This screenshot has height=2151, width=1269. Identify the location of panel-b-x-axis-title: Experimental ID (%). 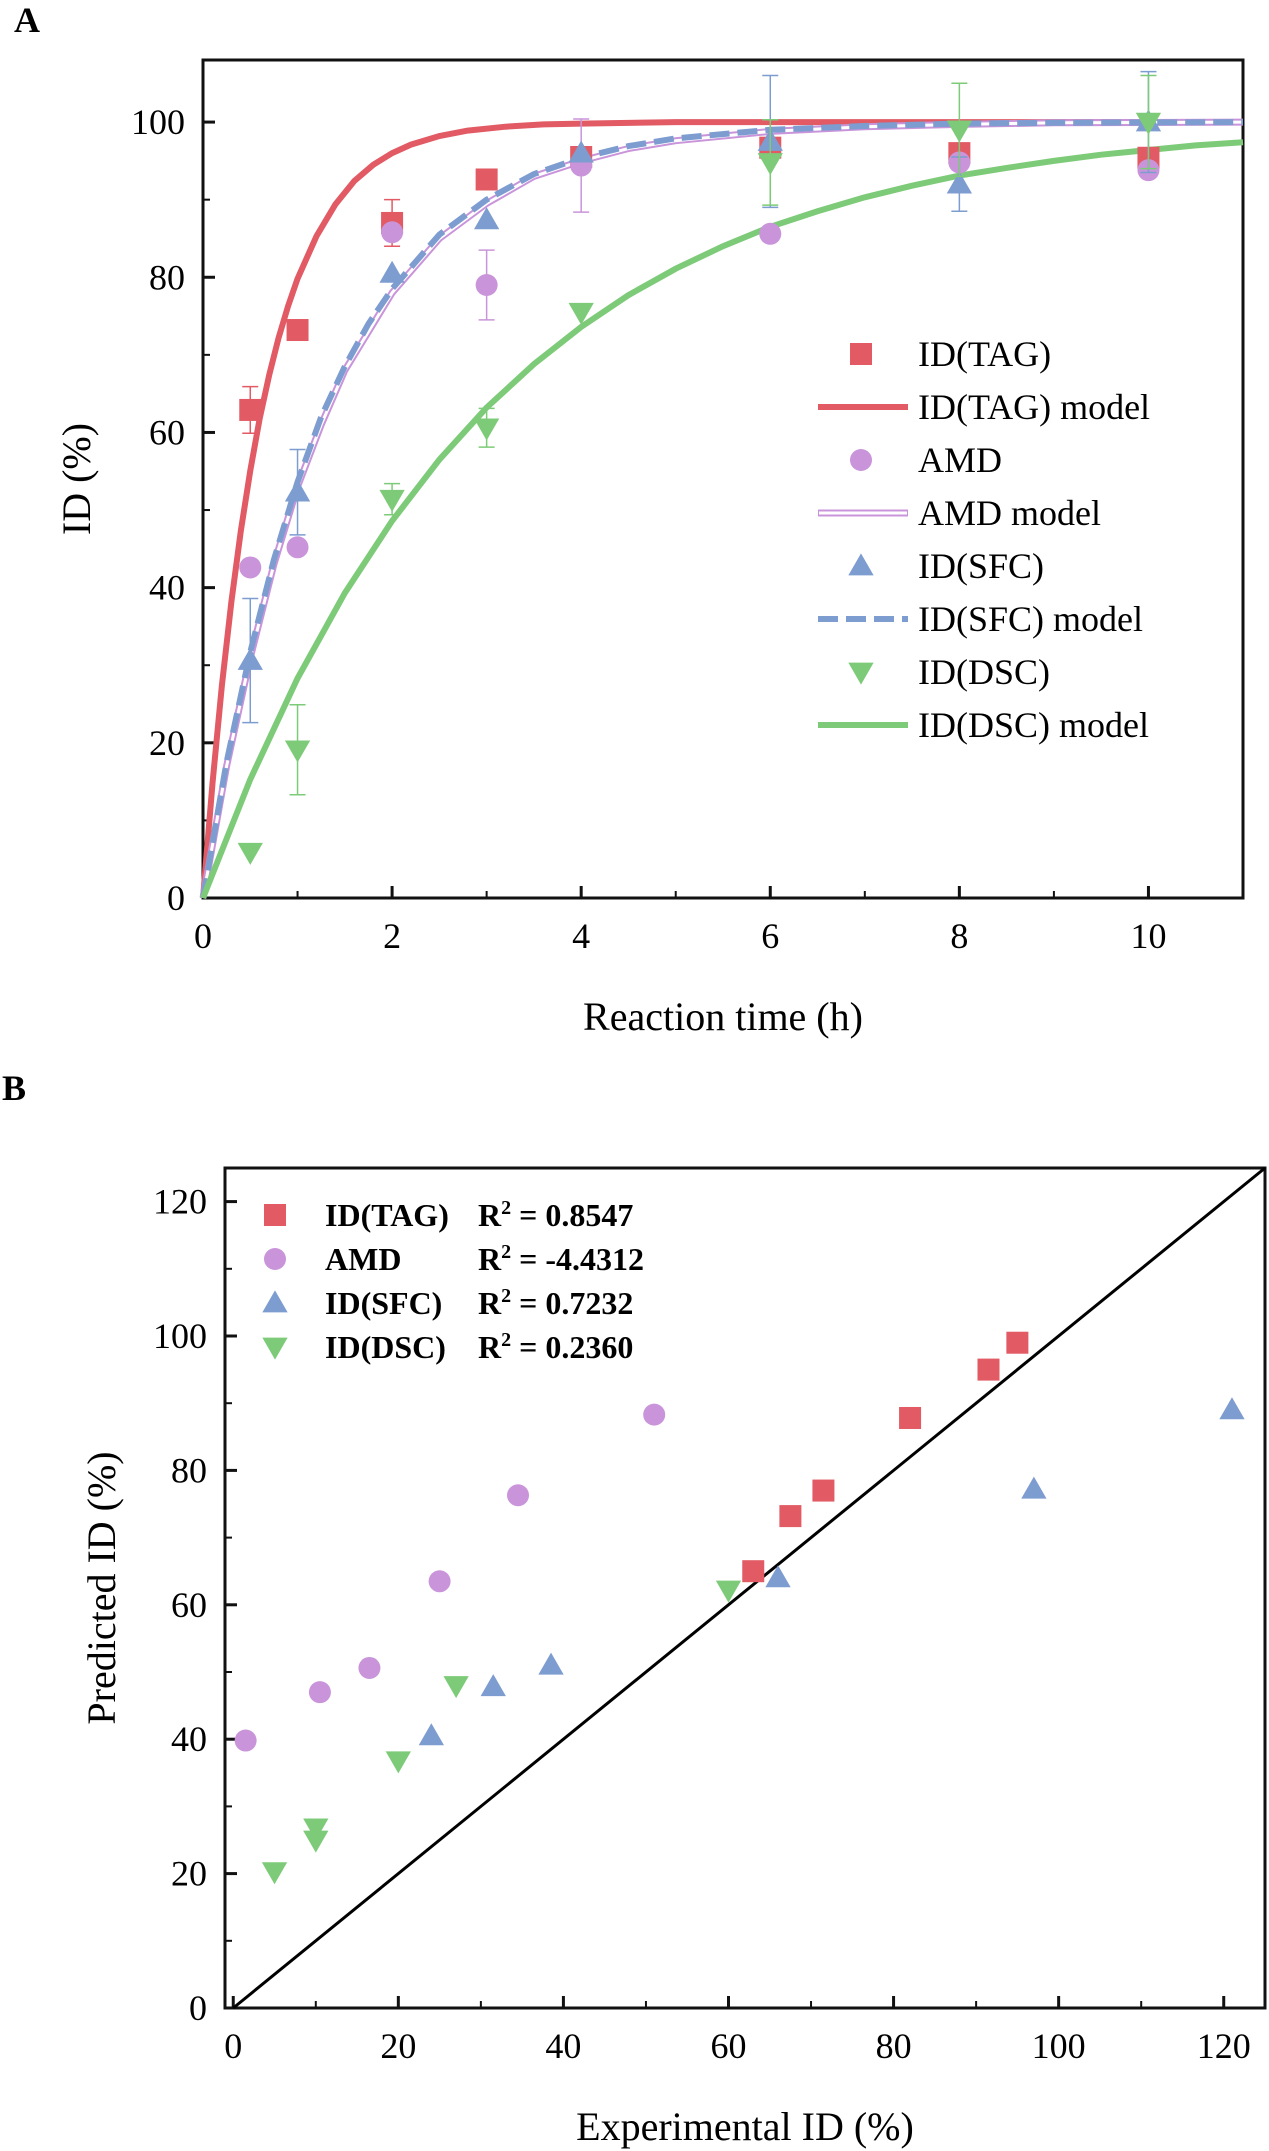
(745, 2126).